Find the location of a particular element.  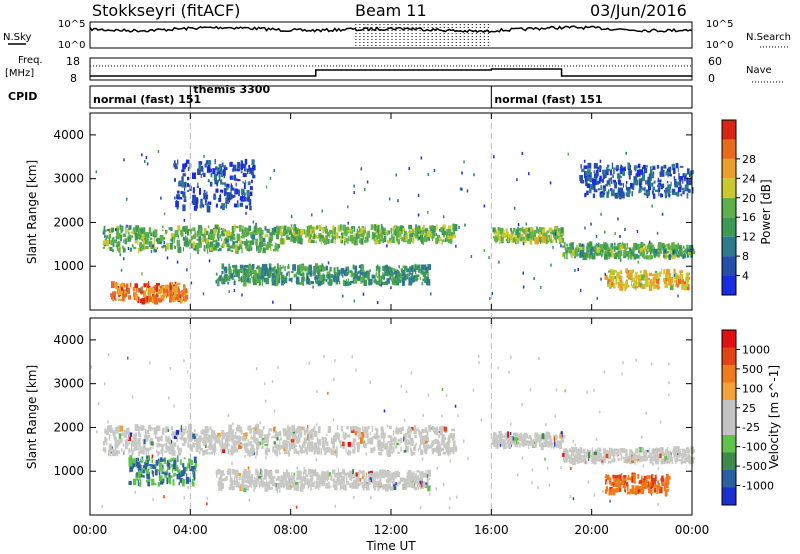

colorbar-segment is located at coordinates (729, 130).